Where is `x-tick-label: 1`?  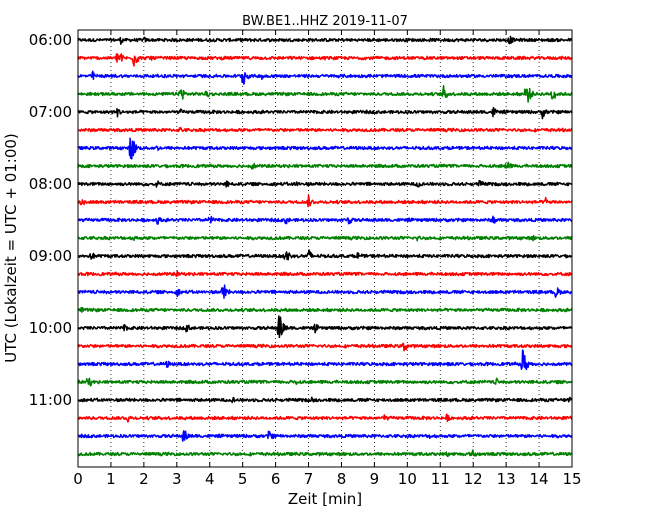 x-tick-label: 1 is located at coordinates (111, 479).